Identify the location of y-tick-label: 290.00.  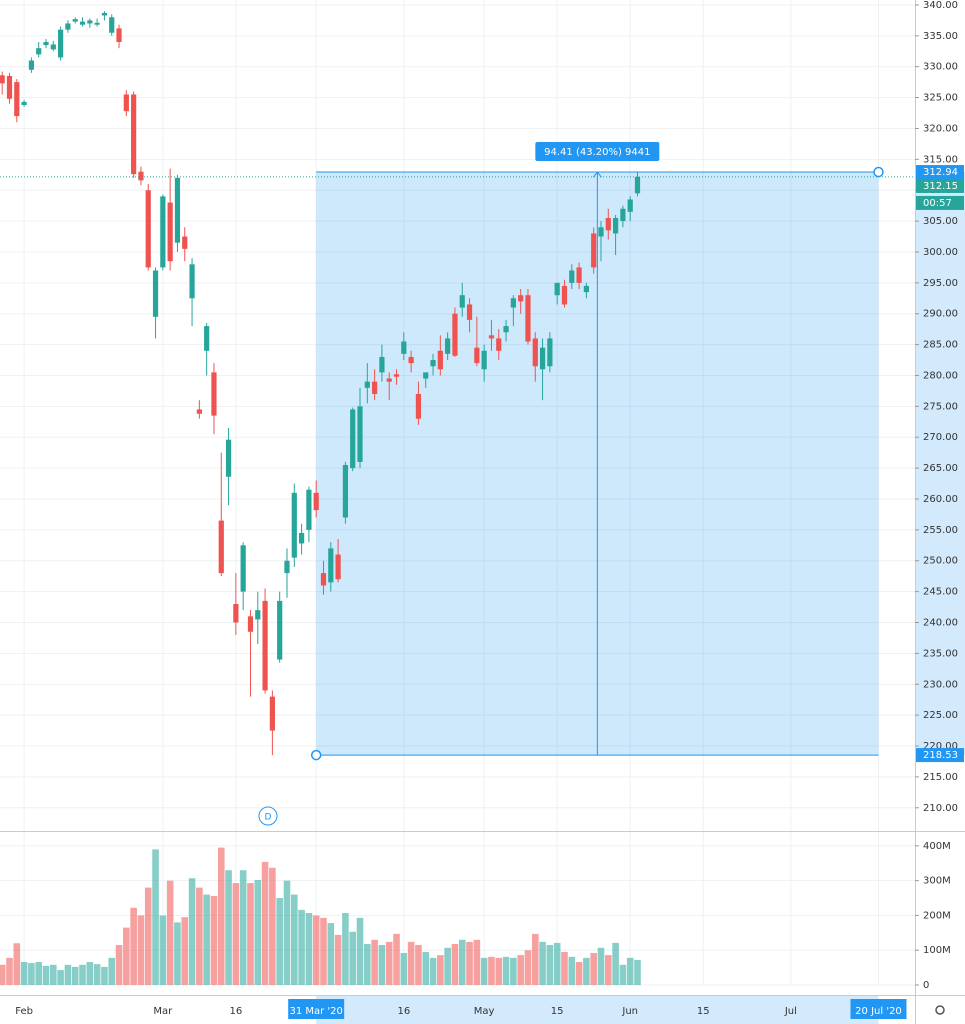
(940, 314).